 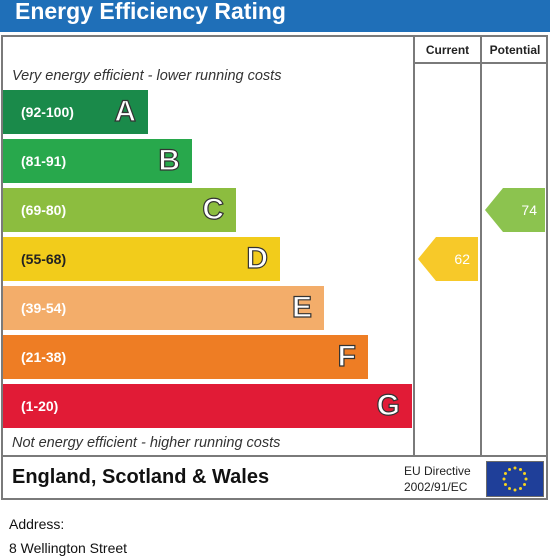 What do you see at coordinates (37, 524) in the screenshot?
I see `address-label: Address:` at bounding box center [37, 524].